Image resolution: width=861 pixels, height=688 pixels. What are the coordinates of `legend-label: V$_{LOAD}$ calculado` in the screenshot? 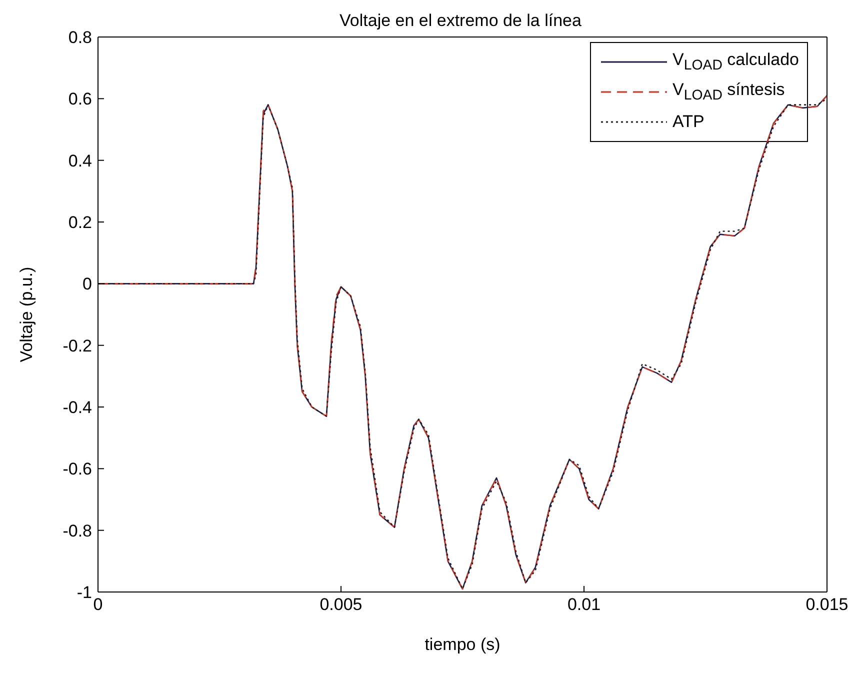 It's located at (735, 62).